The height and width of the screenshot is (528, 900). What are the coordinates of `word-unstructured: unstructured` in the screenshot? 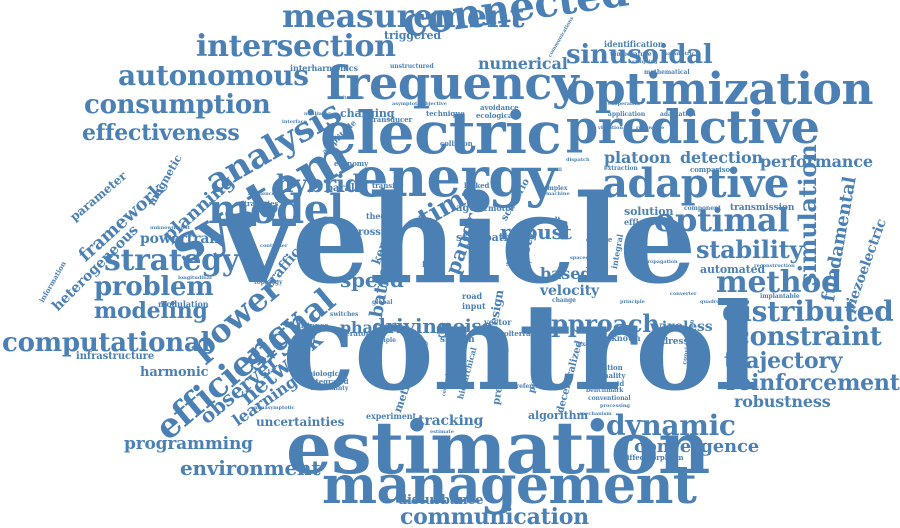 It's located at (412, 66).